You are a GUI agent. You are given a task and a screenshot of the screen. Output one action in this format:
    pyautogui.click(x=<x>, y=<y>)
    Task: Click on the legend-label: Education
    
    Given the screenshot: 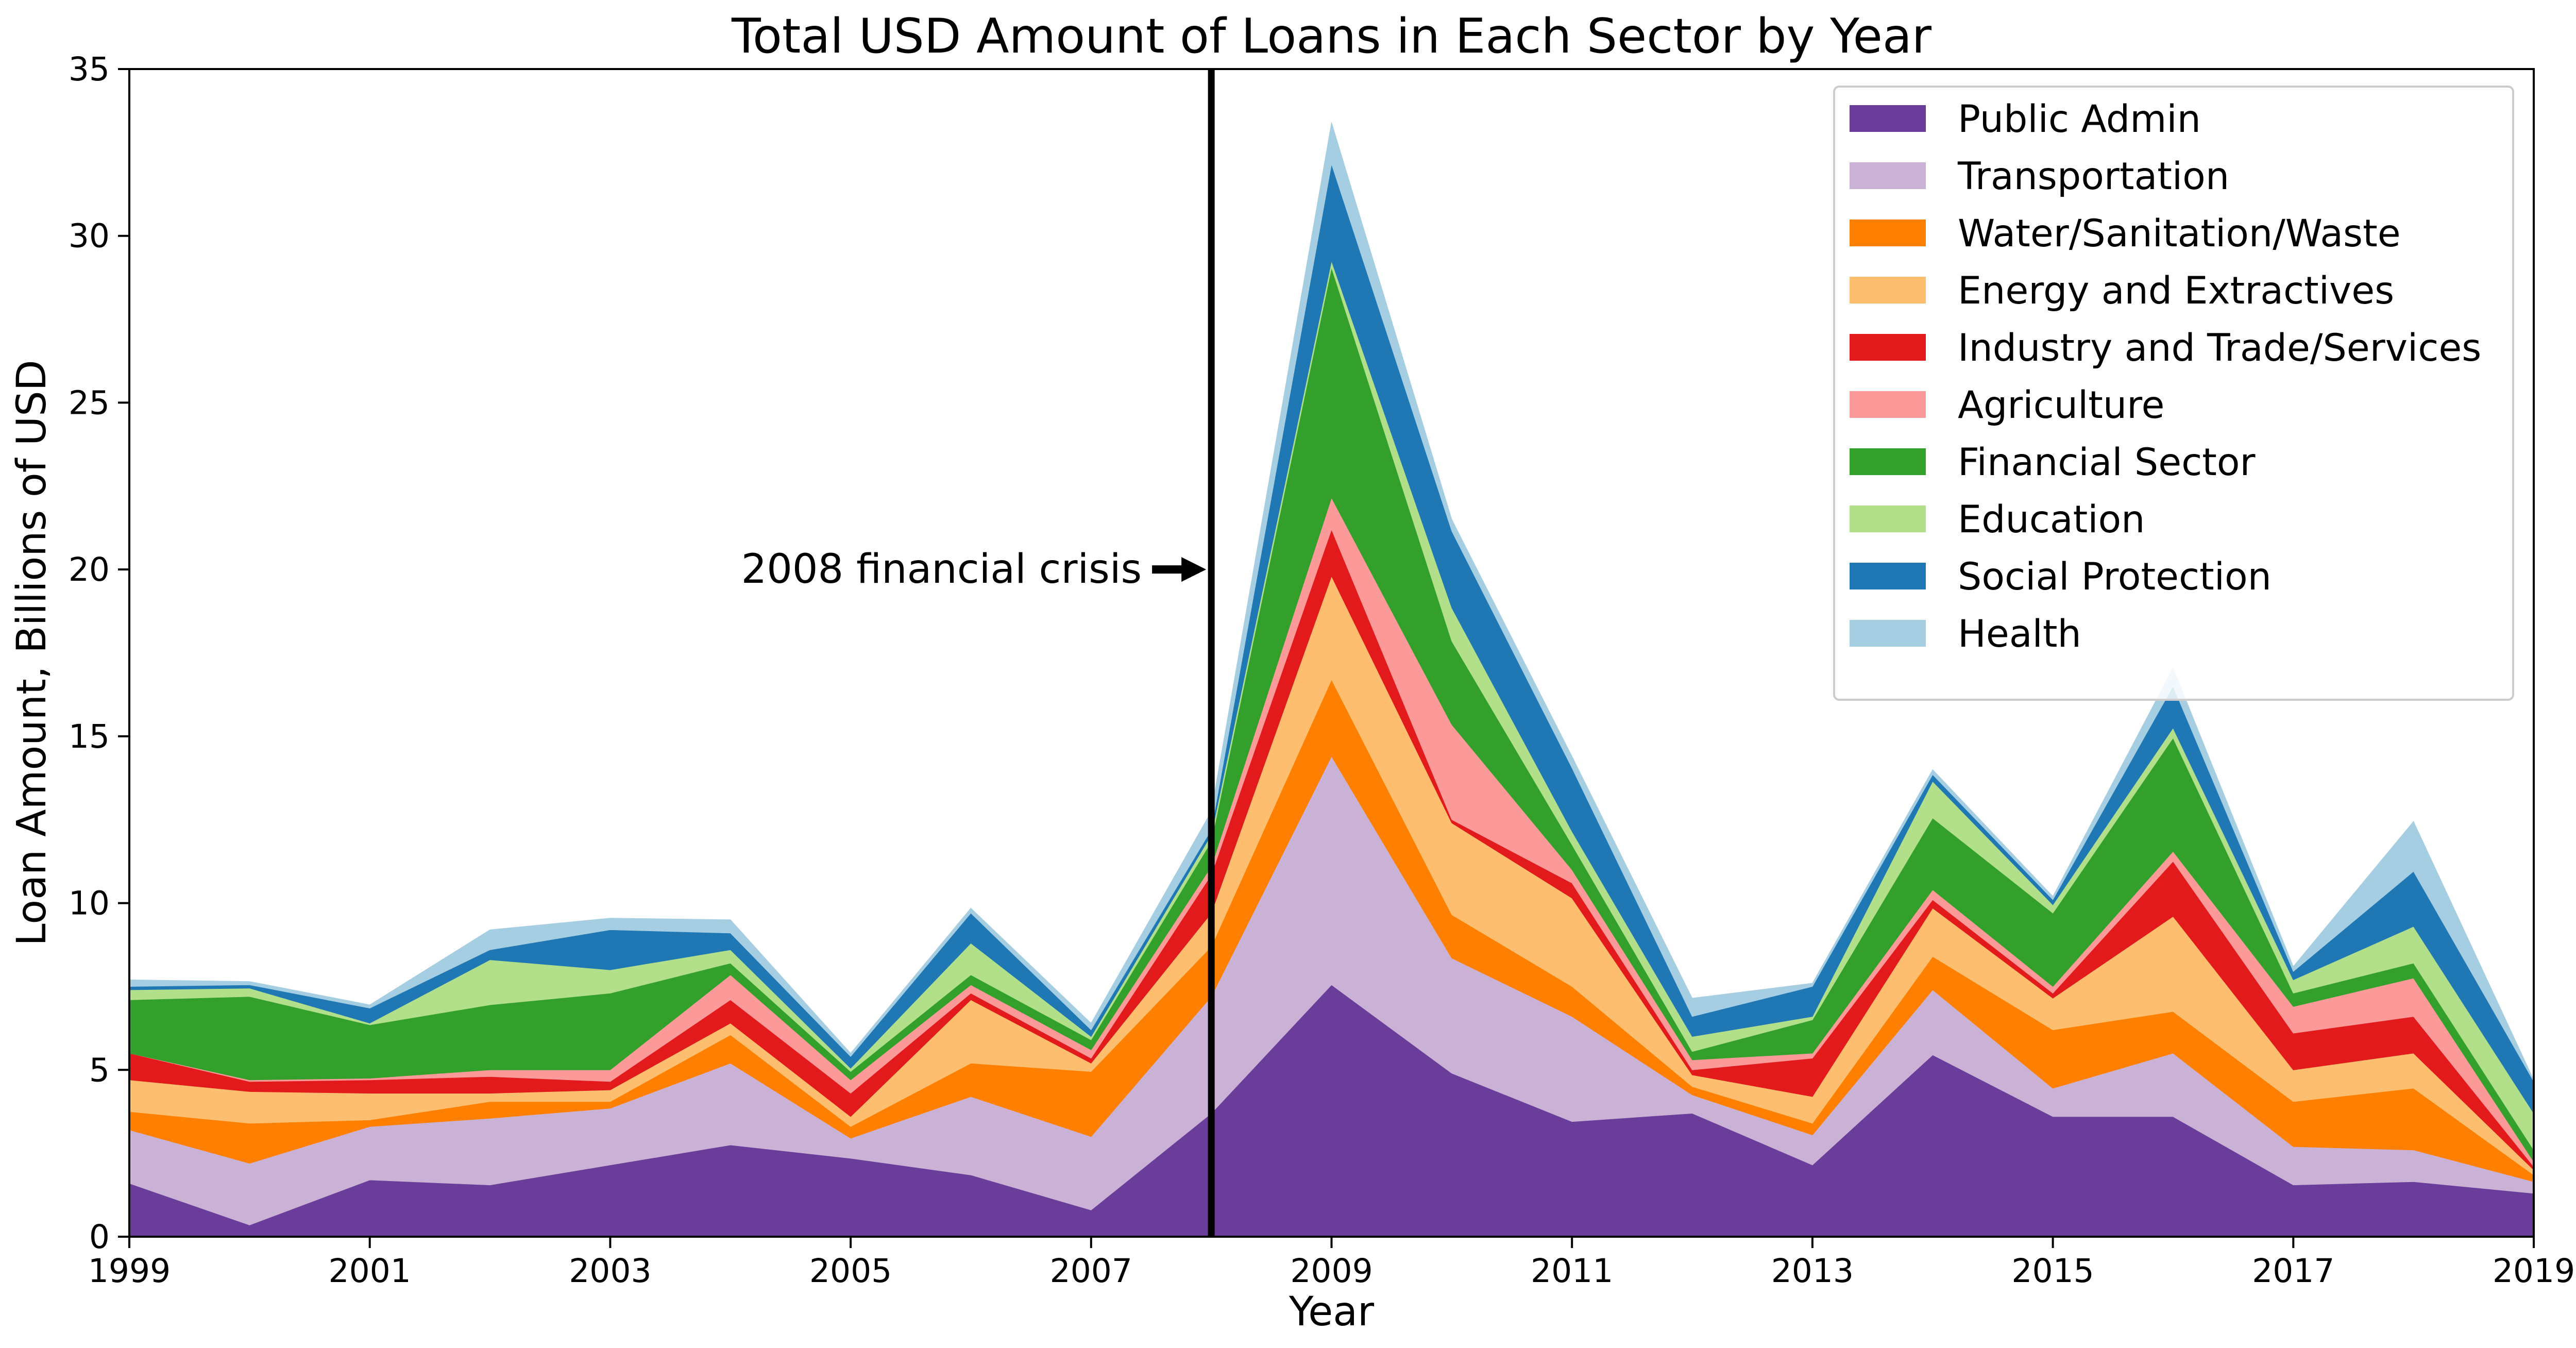 What is the action you would take?
    pyautogui.click(x=2051, y=520)
    